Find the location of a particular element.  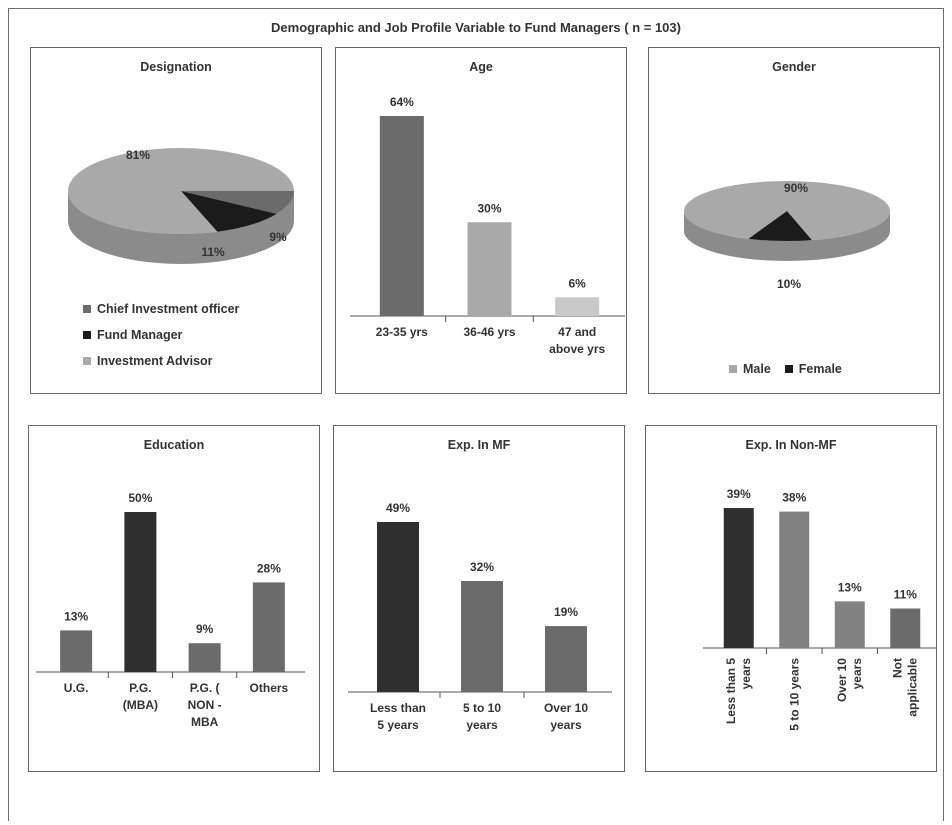

category-label: Less than 5years is located at coordinates (738, 691).